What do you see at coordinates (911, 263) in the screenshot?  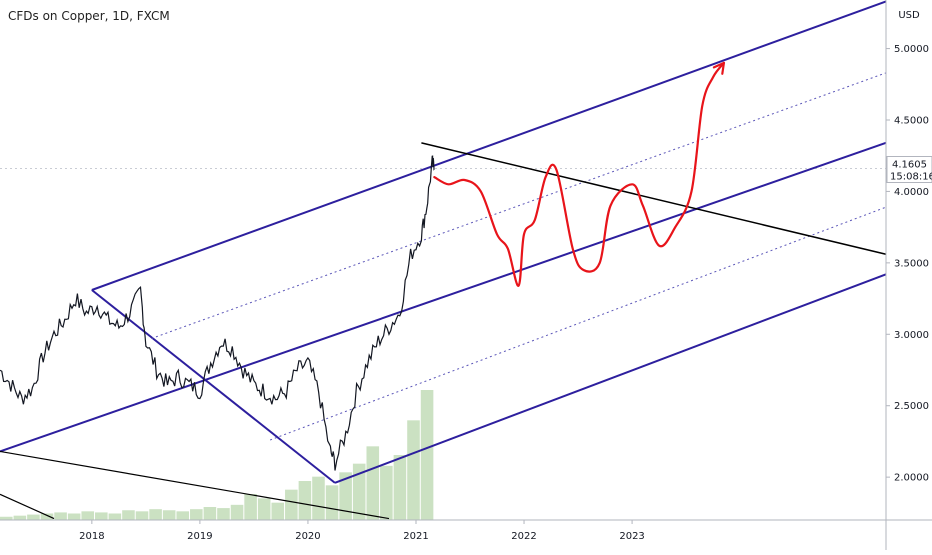 I see `y-tick-label: 3.5000` at bounding box center [911, 263].